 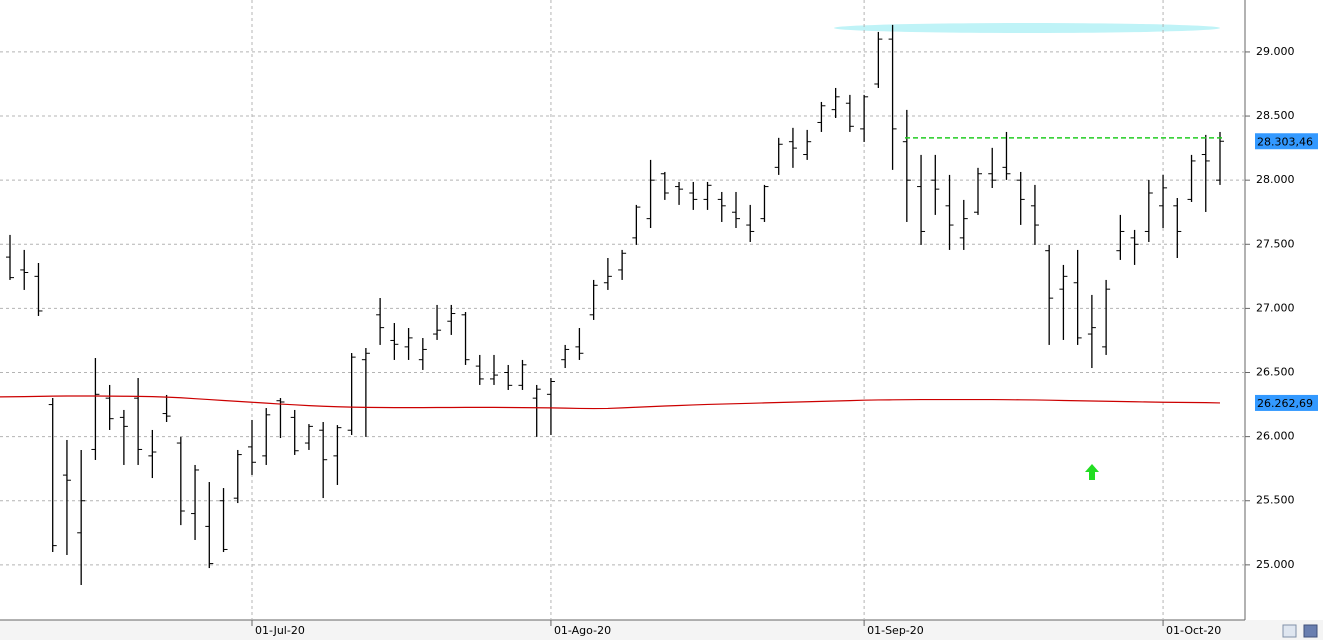 What do you see at coordinates (1275, 436) in the screenshot?
I see `y-tick-label: 26.000` at bounding box center [1275, 436].